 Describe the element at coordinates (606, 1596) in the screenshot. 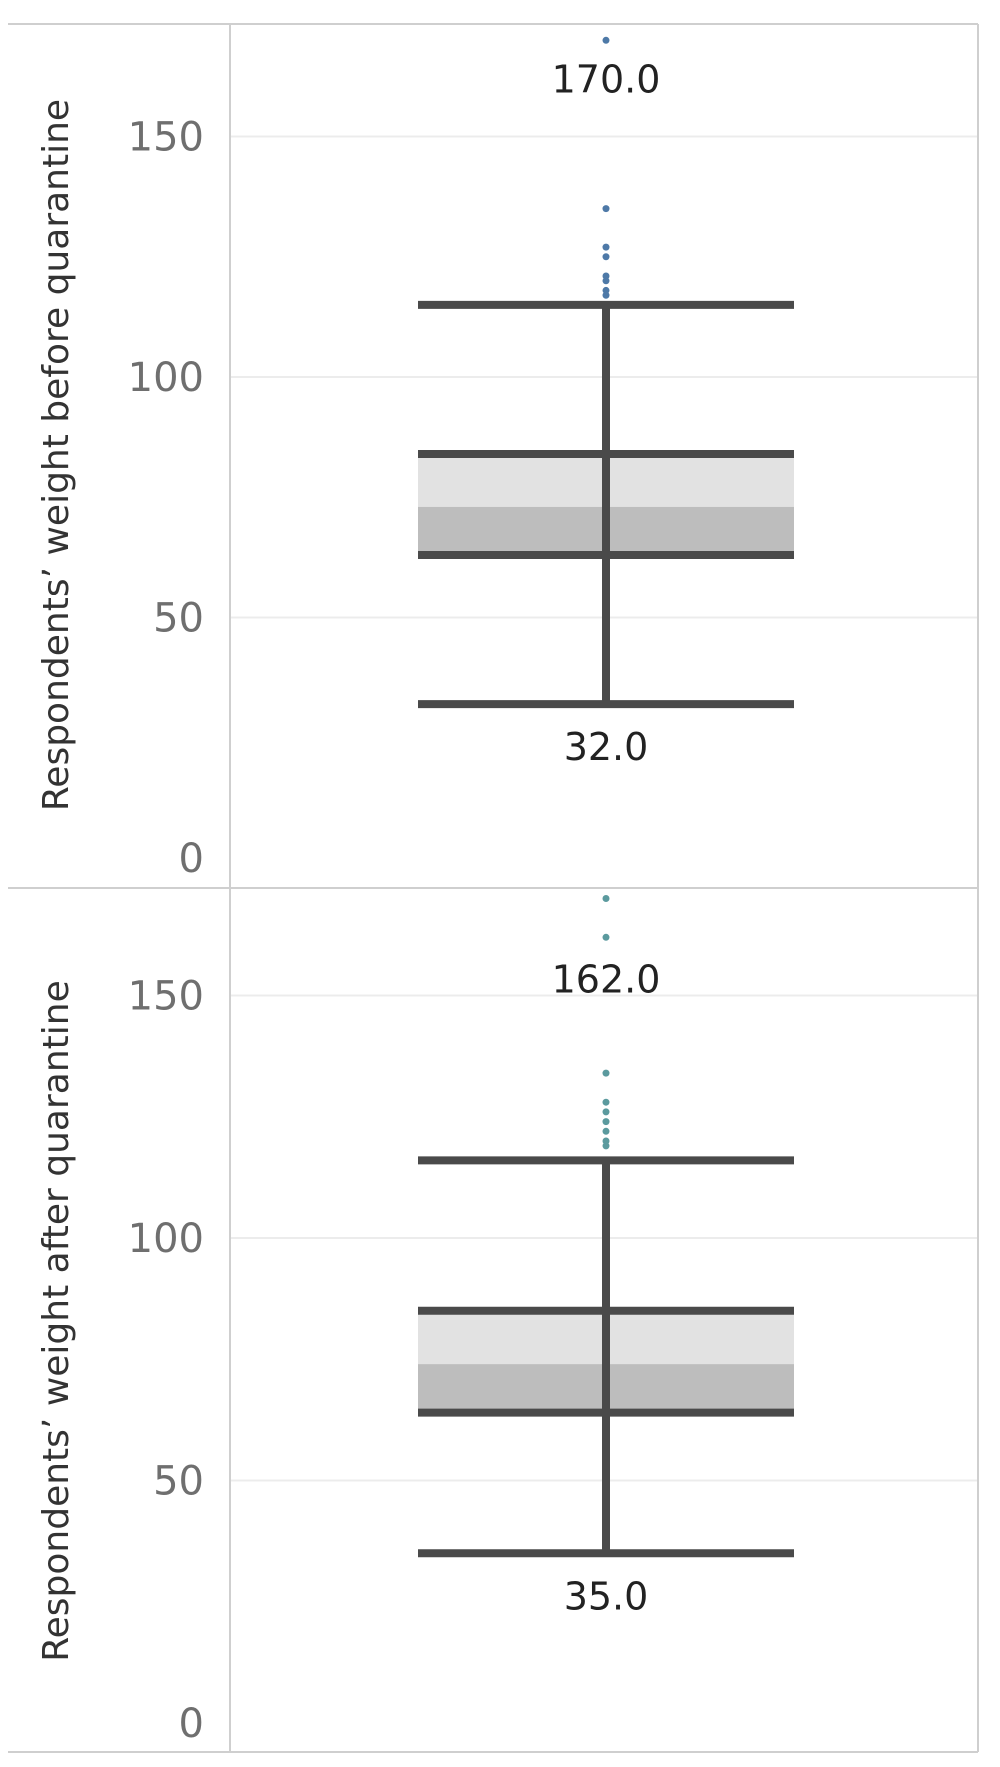

I see `min-value-label: 35.0` at that location.